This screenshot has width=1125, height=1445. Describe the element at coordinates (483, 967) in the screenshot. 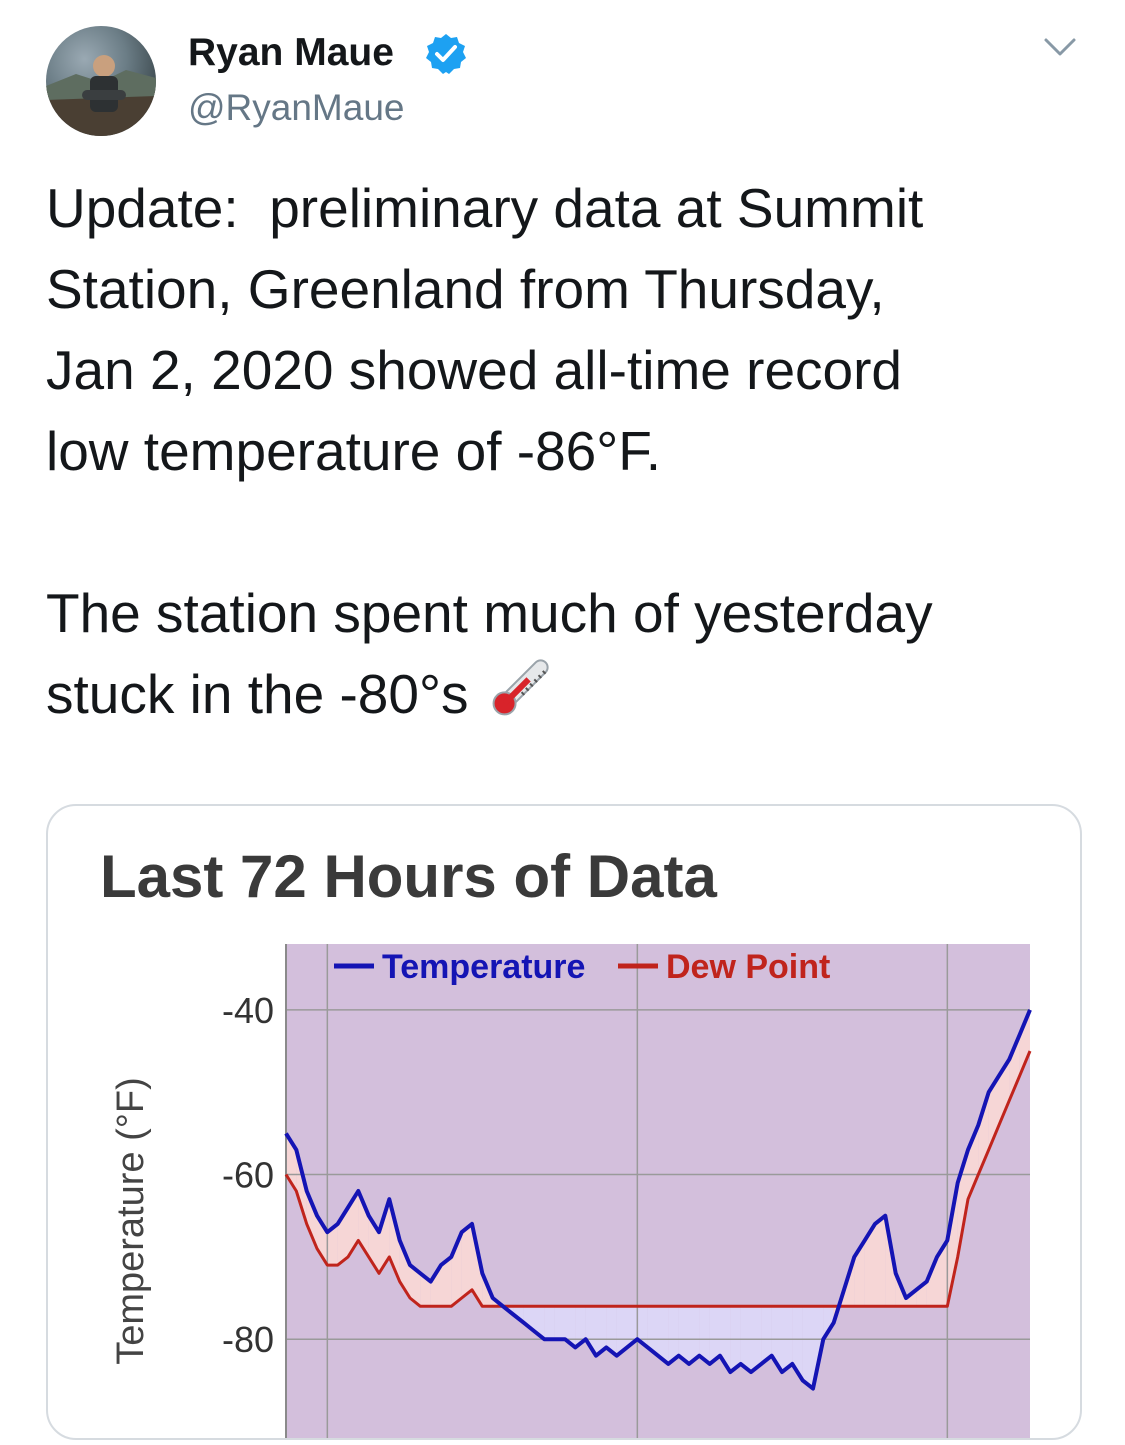

I see `legend-label-temperature: Temperature` at that location.